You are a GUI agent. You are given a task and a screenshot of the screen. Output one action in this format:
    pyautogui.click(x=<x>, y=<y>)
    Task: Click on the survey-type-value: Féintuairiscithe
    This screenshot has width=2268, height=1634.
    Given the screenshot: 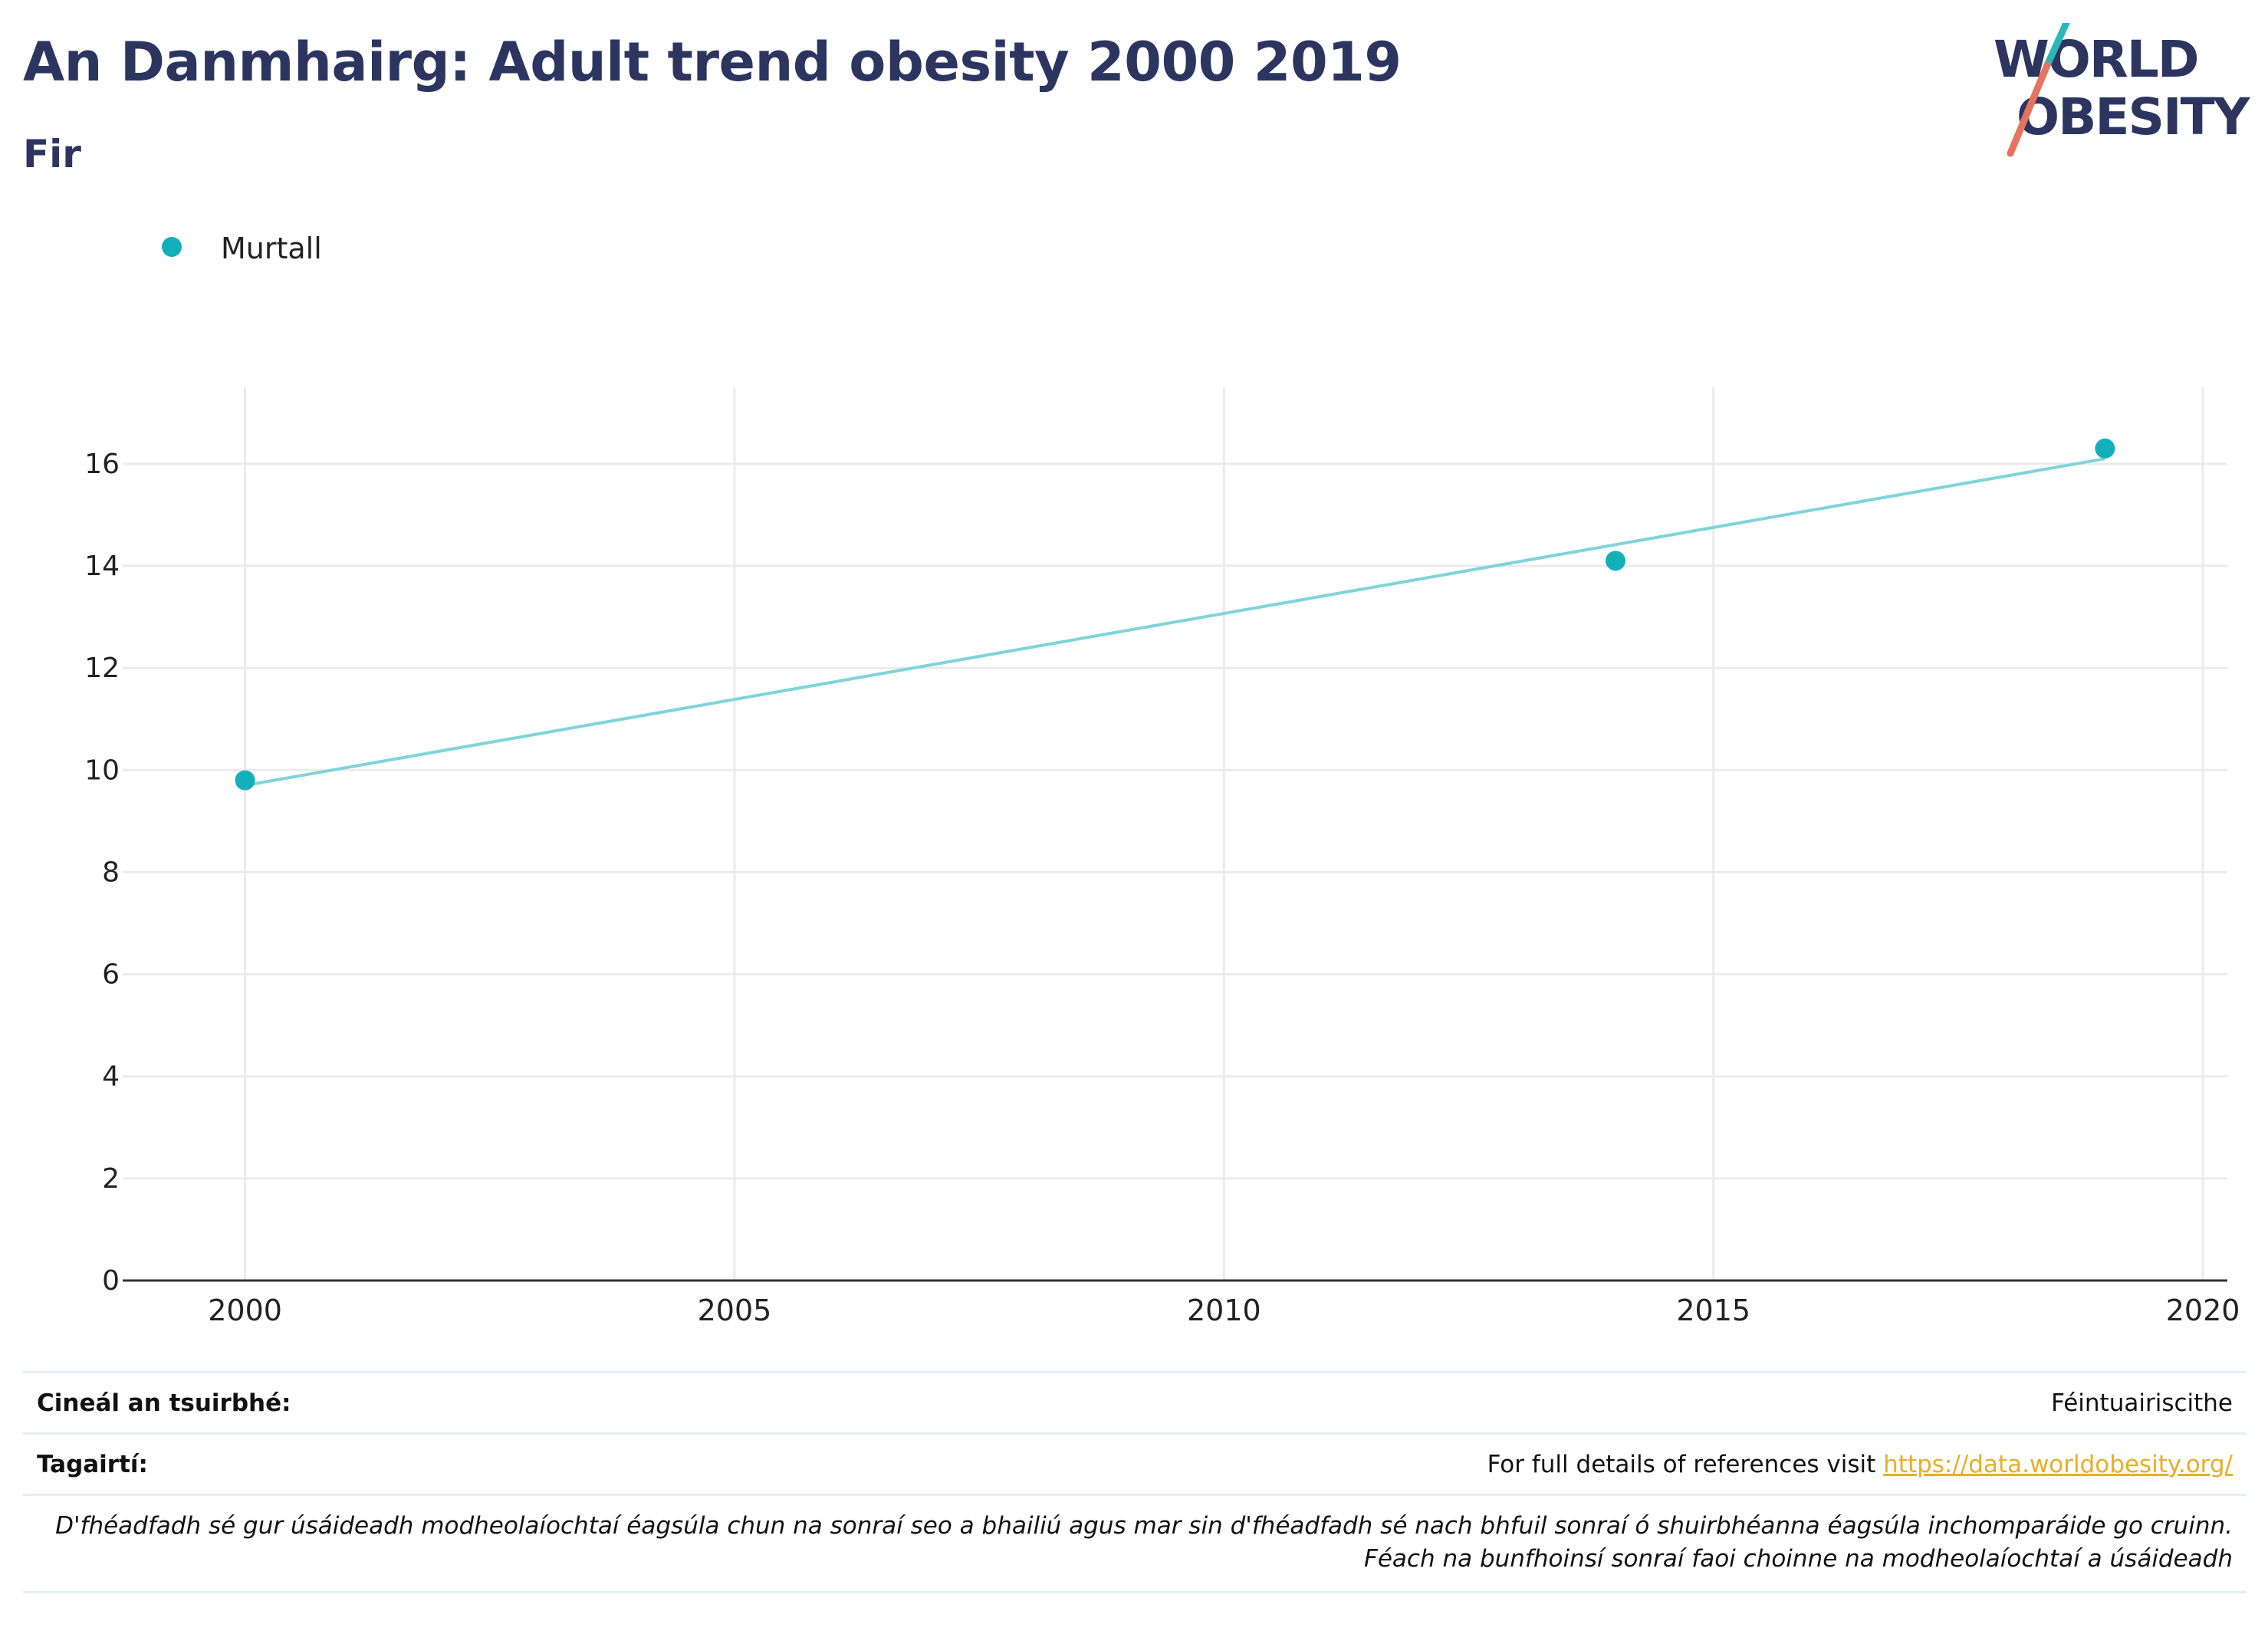 What is the action you would take?
    pyautogui.click(x=2142, y=1403)
    